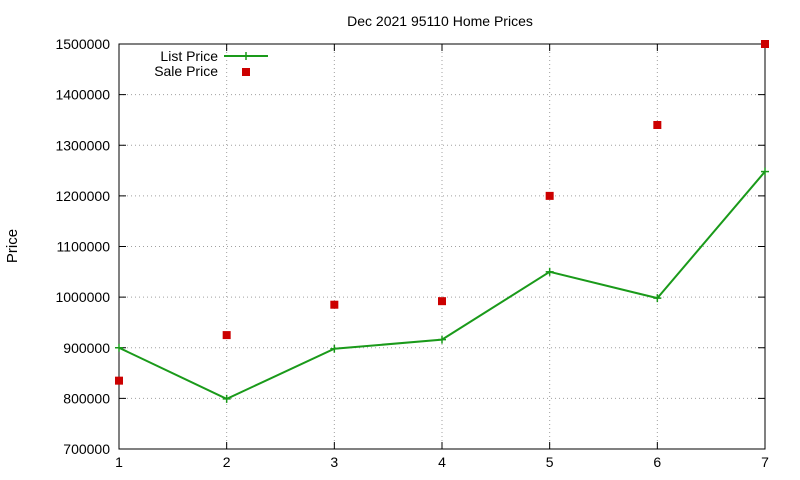 The height and width of the screenshot is (480, 800). What do you see at coordinates (186, 71) in the screenshot?
I see `legend-label-sale-price: Sale Price` at bounding box center [186, 71].